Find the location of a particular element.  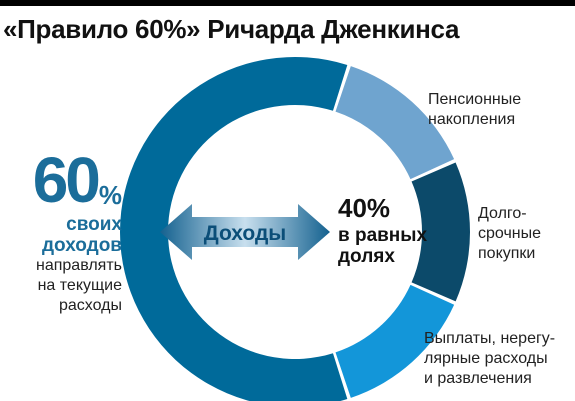

left-line-2: доходов is located at coordinates (82, 245).